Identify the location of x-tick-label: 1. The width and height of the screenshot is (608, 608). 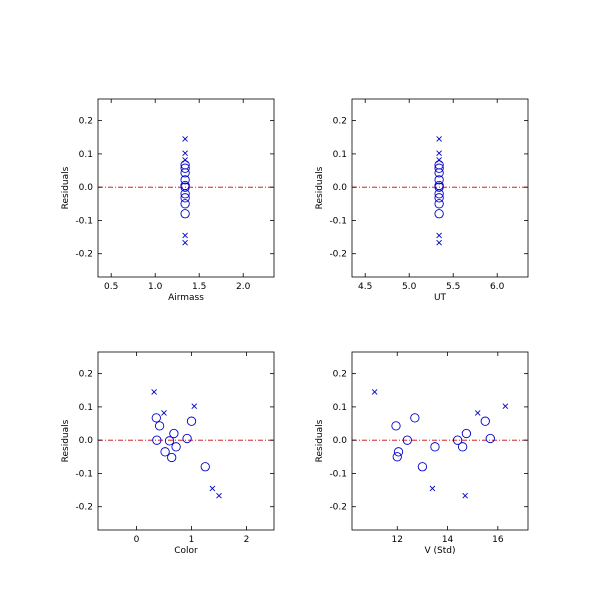
(192, 540).